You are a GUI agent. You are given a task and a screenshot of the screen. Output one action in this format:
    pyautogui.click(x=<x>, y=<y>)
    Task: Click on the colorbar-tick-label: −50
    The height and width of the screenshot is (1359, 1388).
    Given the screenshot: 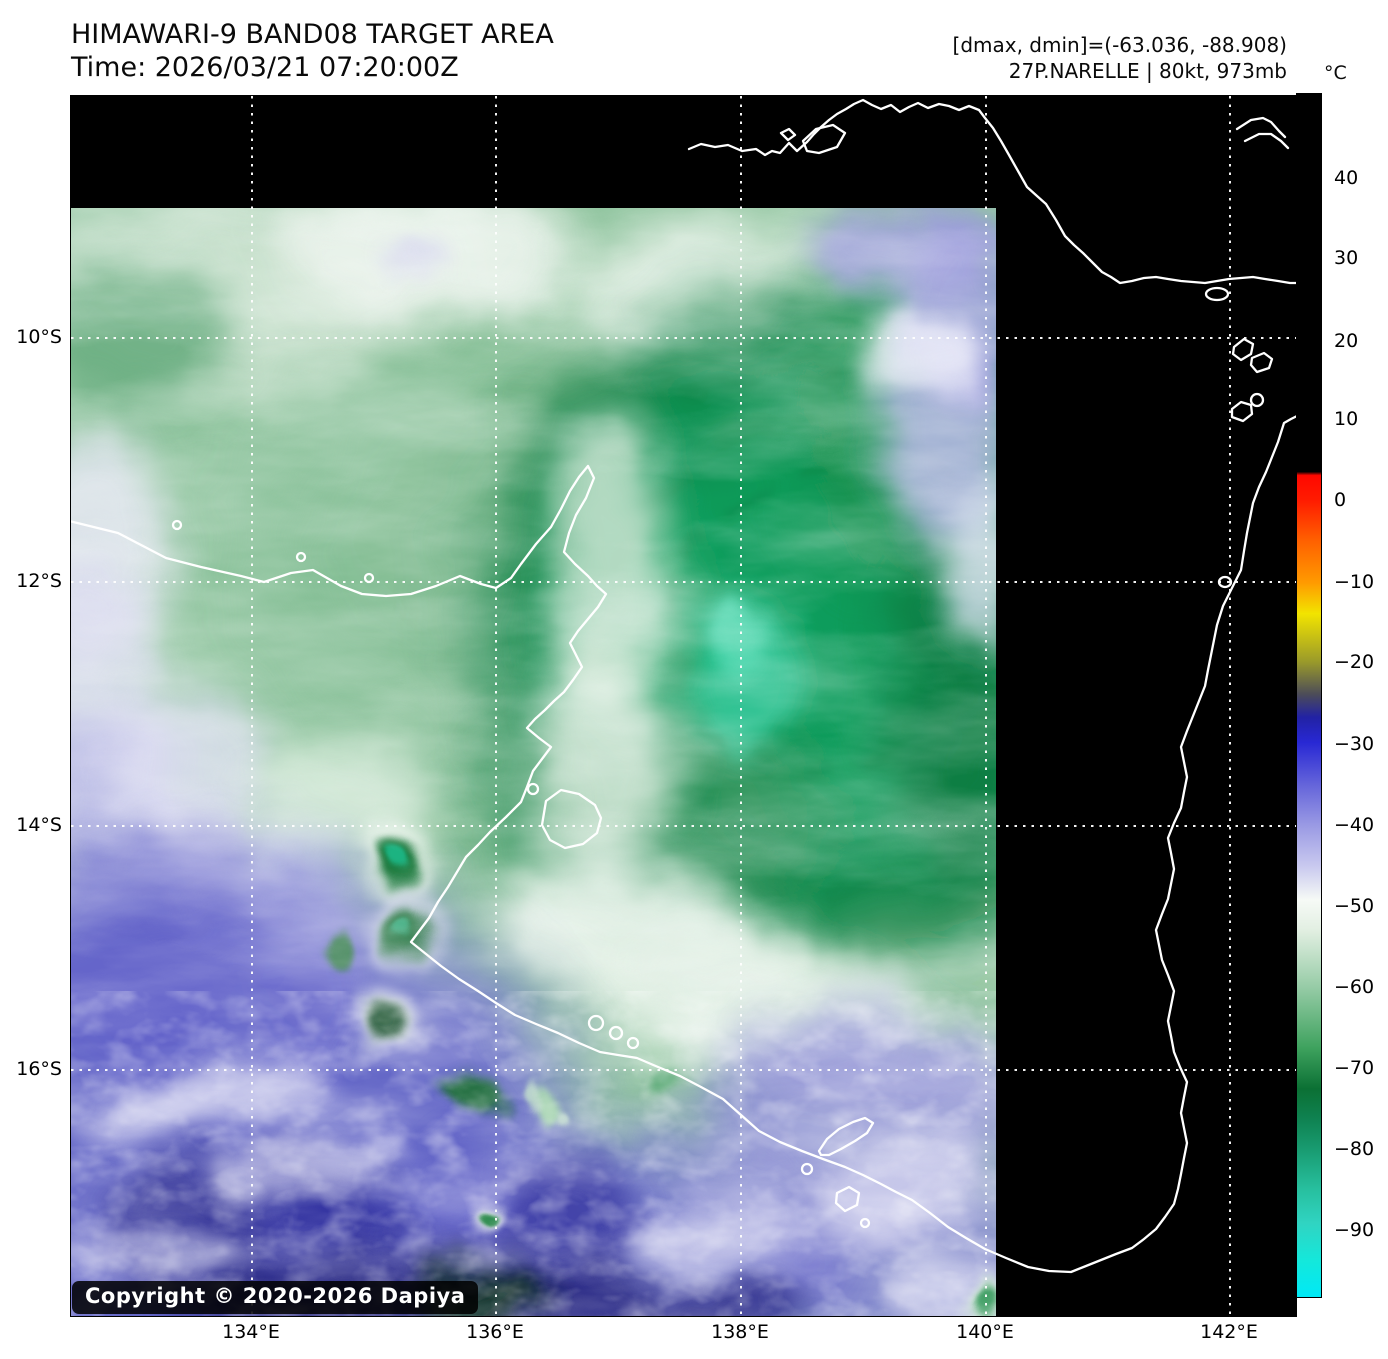 What is the action you would take?
    pyautogui.click(x=1354, y=906)
    